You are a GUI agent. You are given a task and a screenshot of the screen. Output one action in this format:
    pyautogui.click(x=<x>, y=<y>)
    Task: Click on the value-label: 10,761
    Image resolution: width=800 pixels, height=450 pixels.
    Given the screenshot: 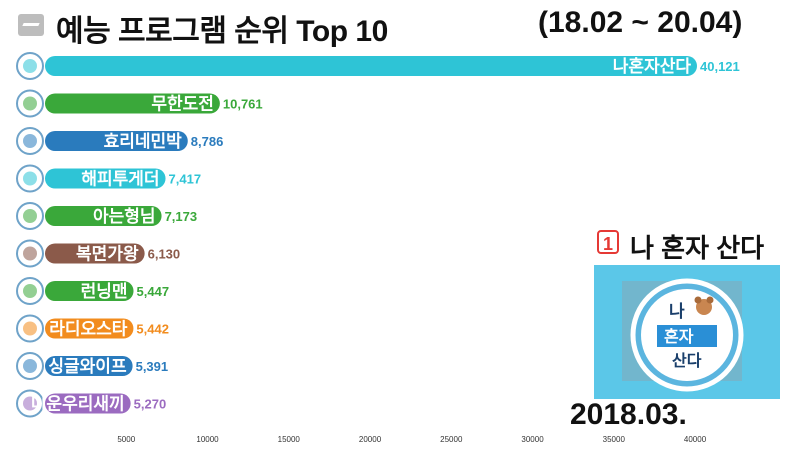 What is the action you would take?
    pyautogui.click(x=243, y=104)
    